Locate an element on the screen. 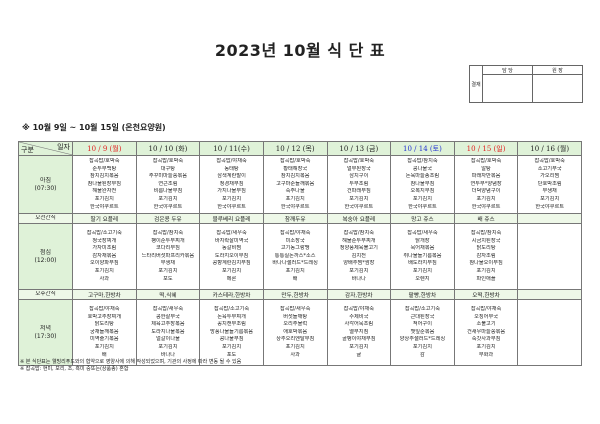  menu-cell: 잡곡밥/호박죽 알탕 파래자반볶음 연두부*양념장 더덕양념구이 포기김치 한국야쿠르트 is located at coordinates (486, 184).